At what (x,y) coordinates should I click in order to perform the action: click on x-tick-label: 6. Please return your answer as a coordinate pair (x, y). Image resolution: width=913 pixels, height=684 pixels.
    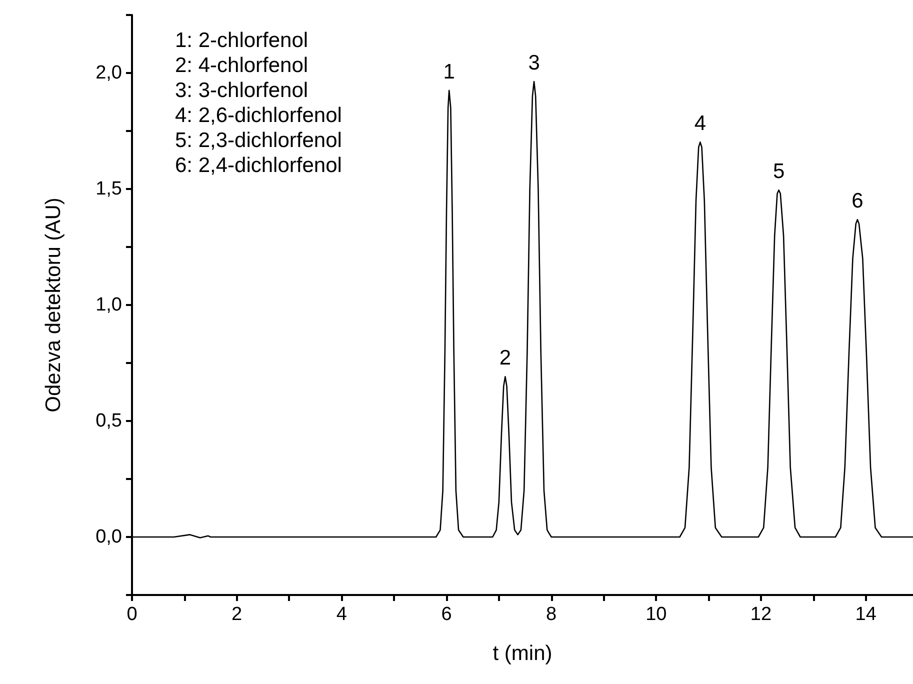
    Looking at the image, I should click on (446, 614).